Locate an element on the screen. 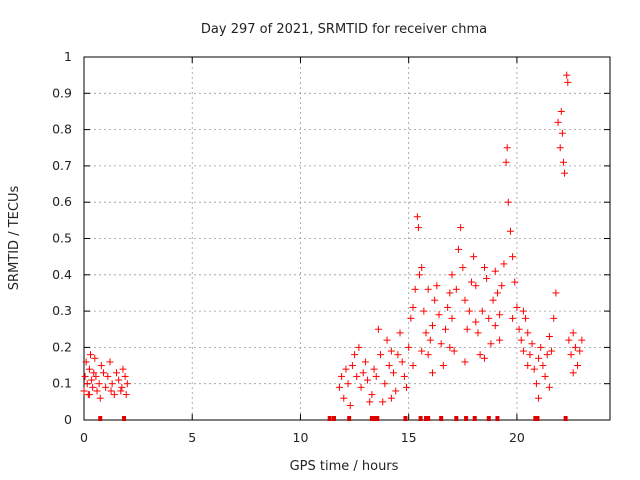  y-axis-label: SRMTID / TECUs is located at coordinates (14, 238).